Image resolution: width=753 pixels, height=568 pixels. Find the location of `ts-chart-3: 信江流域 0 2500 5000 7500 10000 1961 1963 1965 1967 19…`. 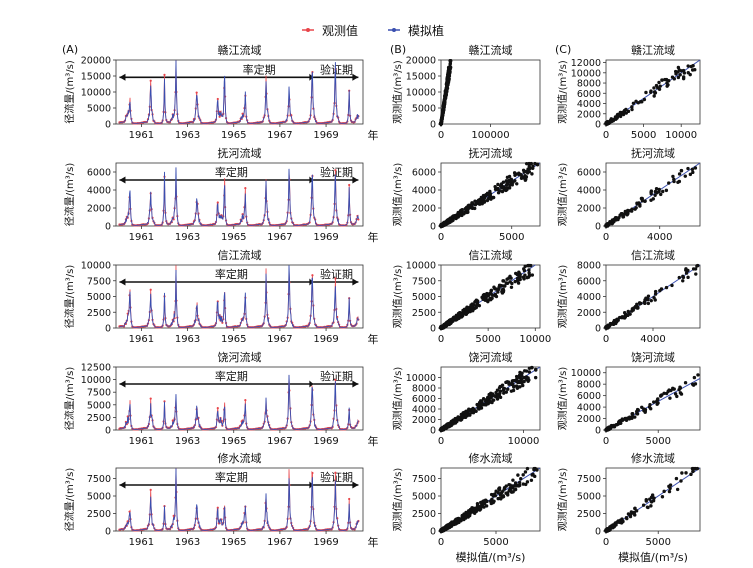

ts-chart-3: 信江流域 0 2500 5000 7500 10000 1961 1963 1965 1967 19… is located at coordinates (221, 297).